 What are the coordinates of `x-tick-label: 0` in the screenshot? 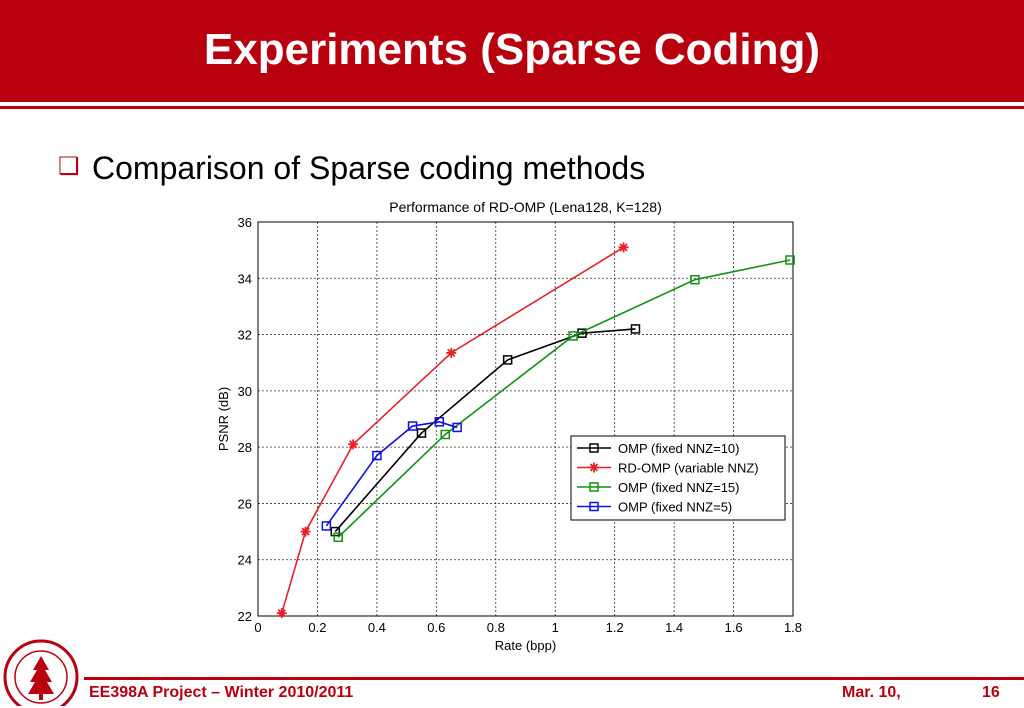 It's located at (257, 627).